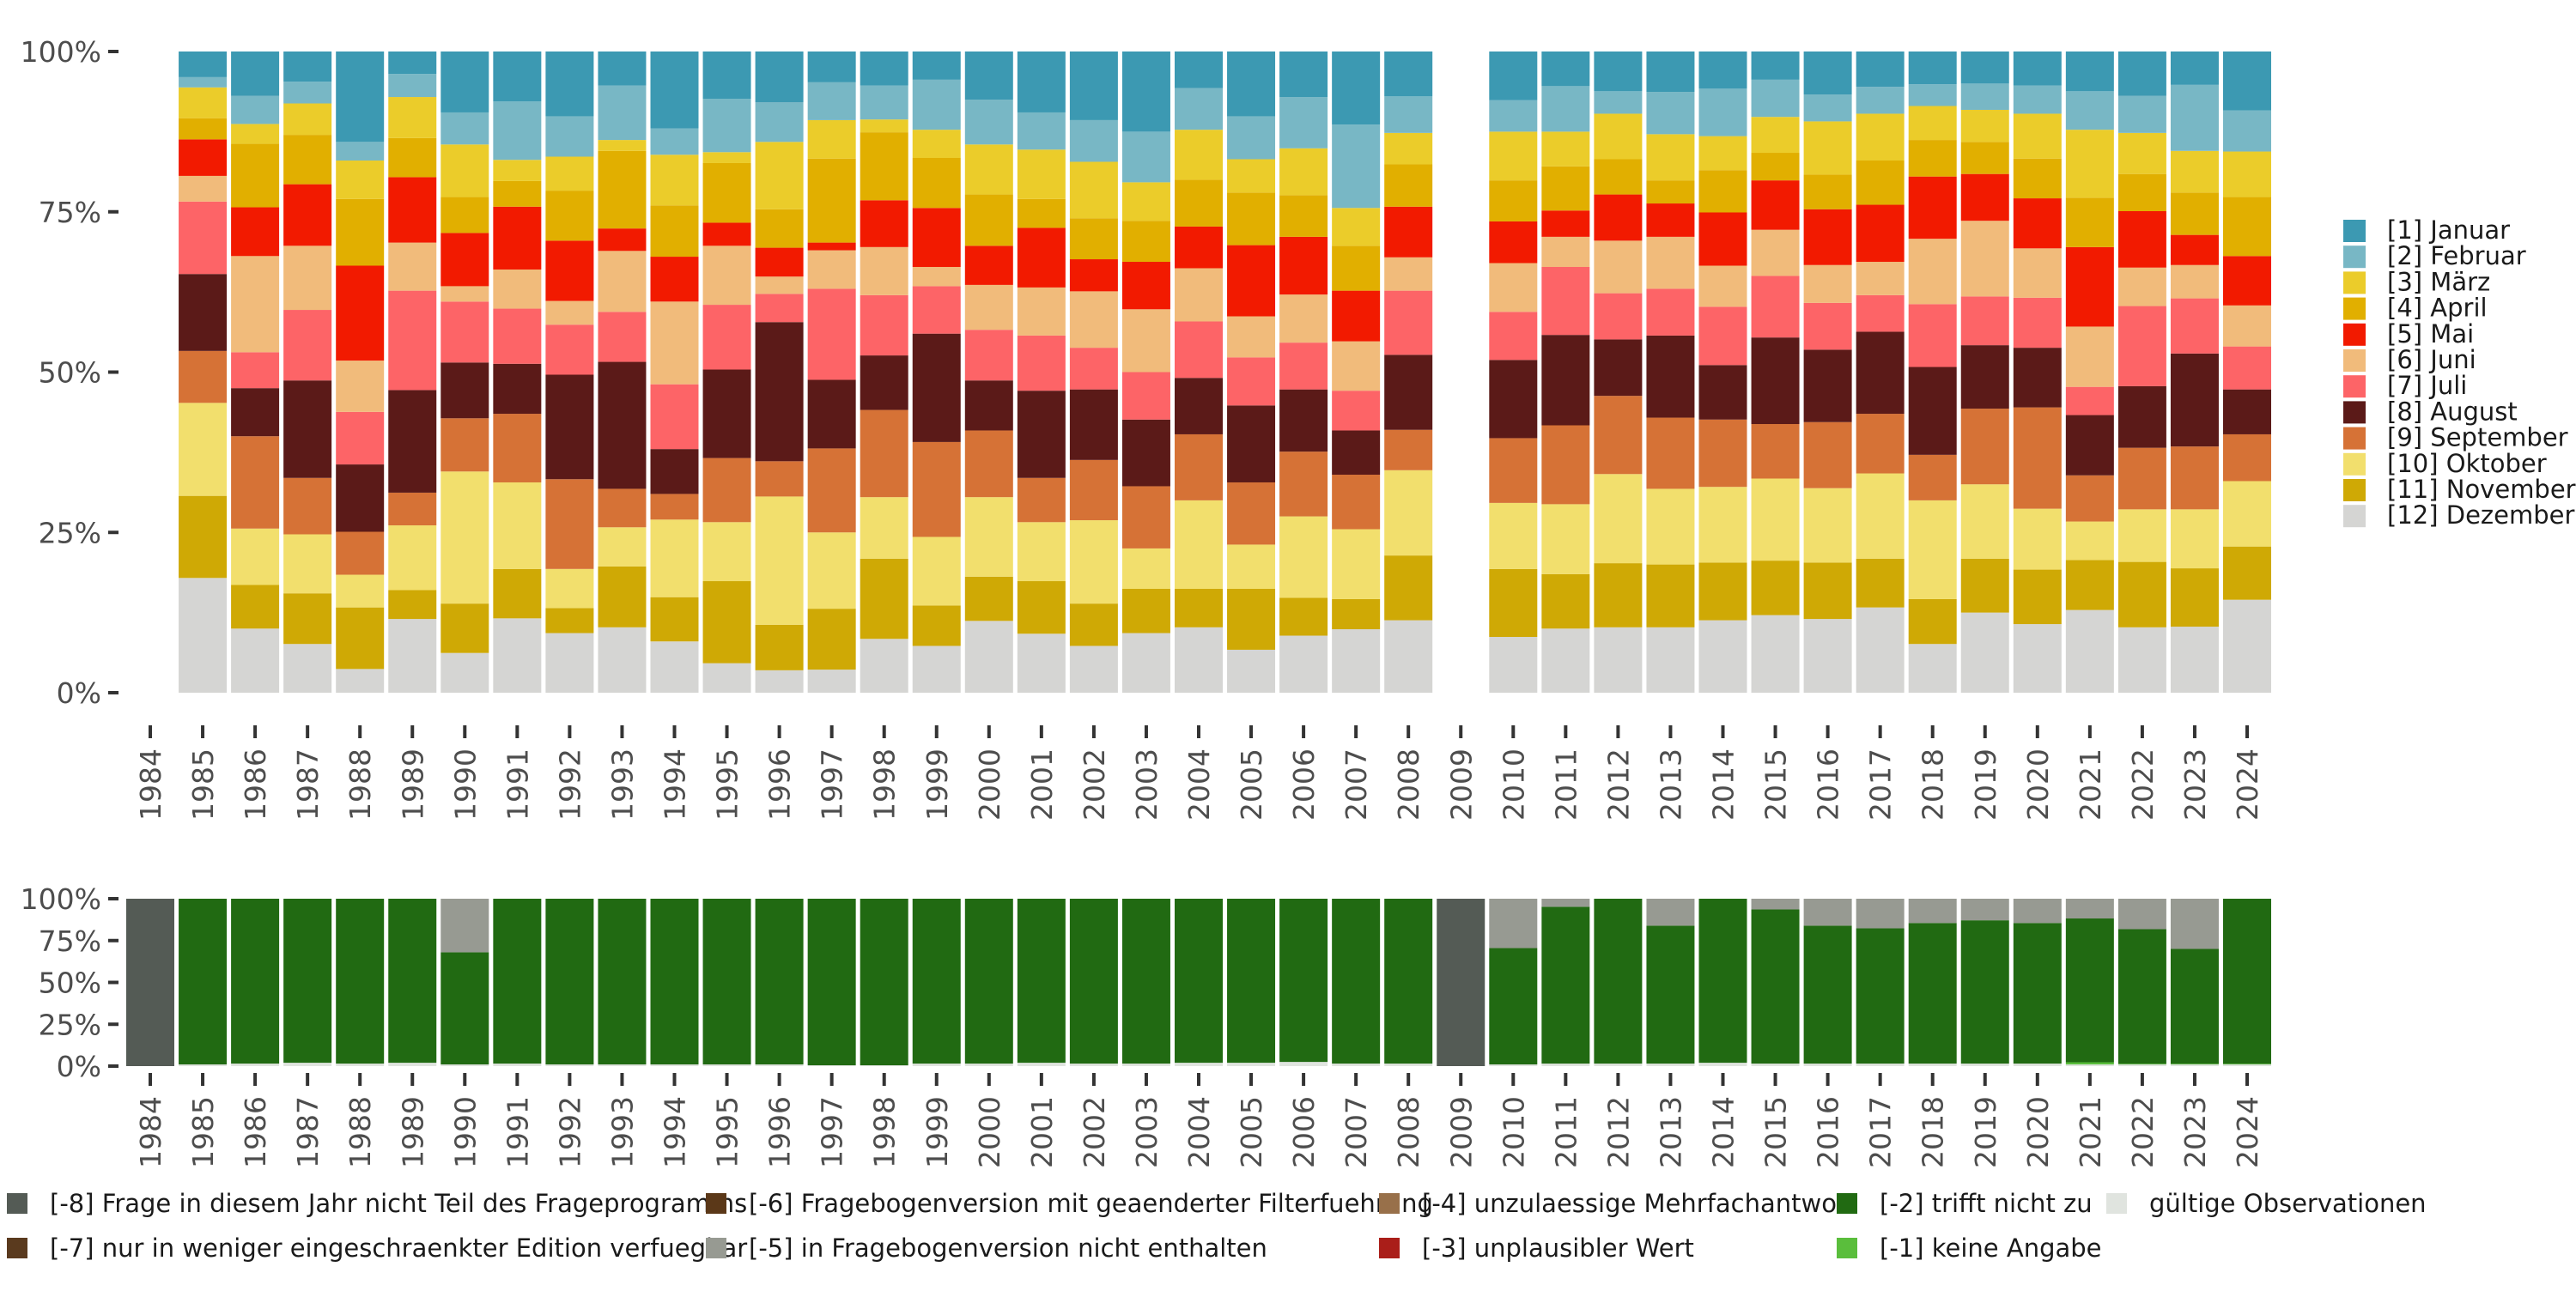 This screenshot has width=2576, height=1291. I want to click on x-tick-label: 2016, so click(1828, 1132).